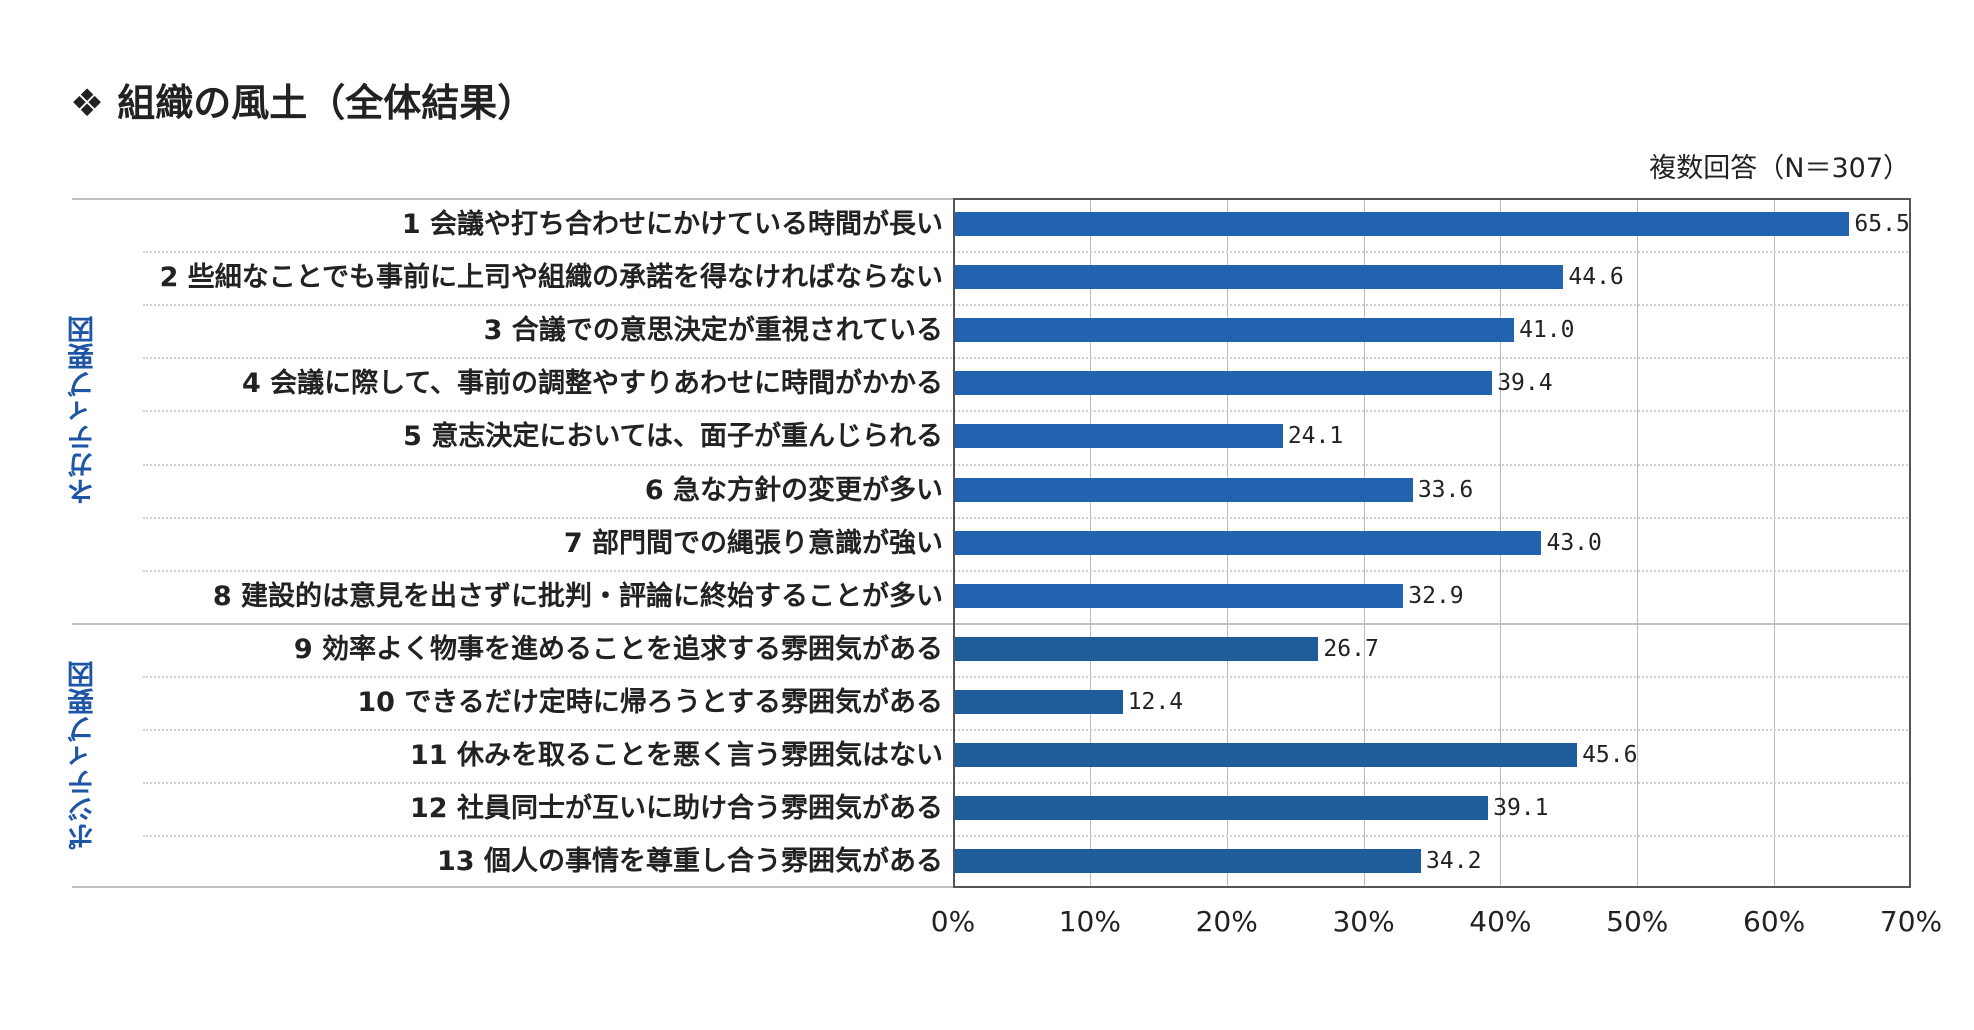  What do you see at coordinates (1911, 921) in the screenshot?
I see `x-tick-label: 70%` at bounding box center [1911, 921].